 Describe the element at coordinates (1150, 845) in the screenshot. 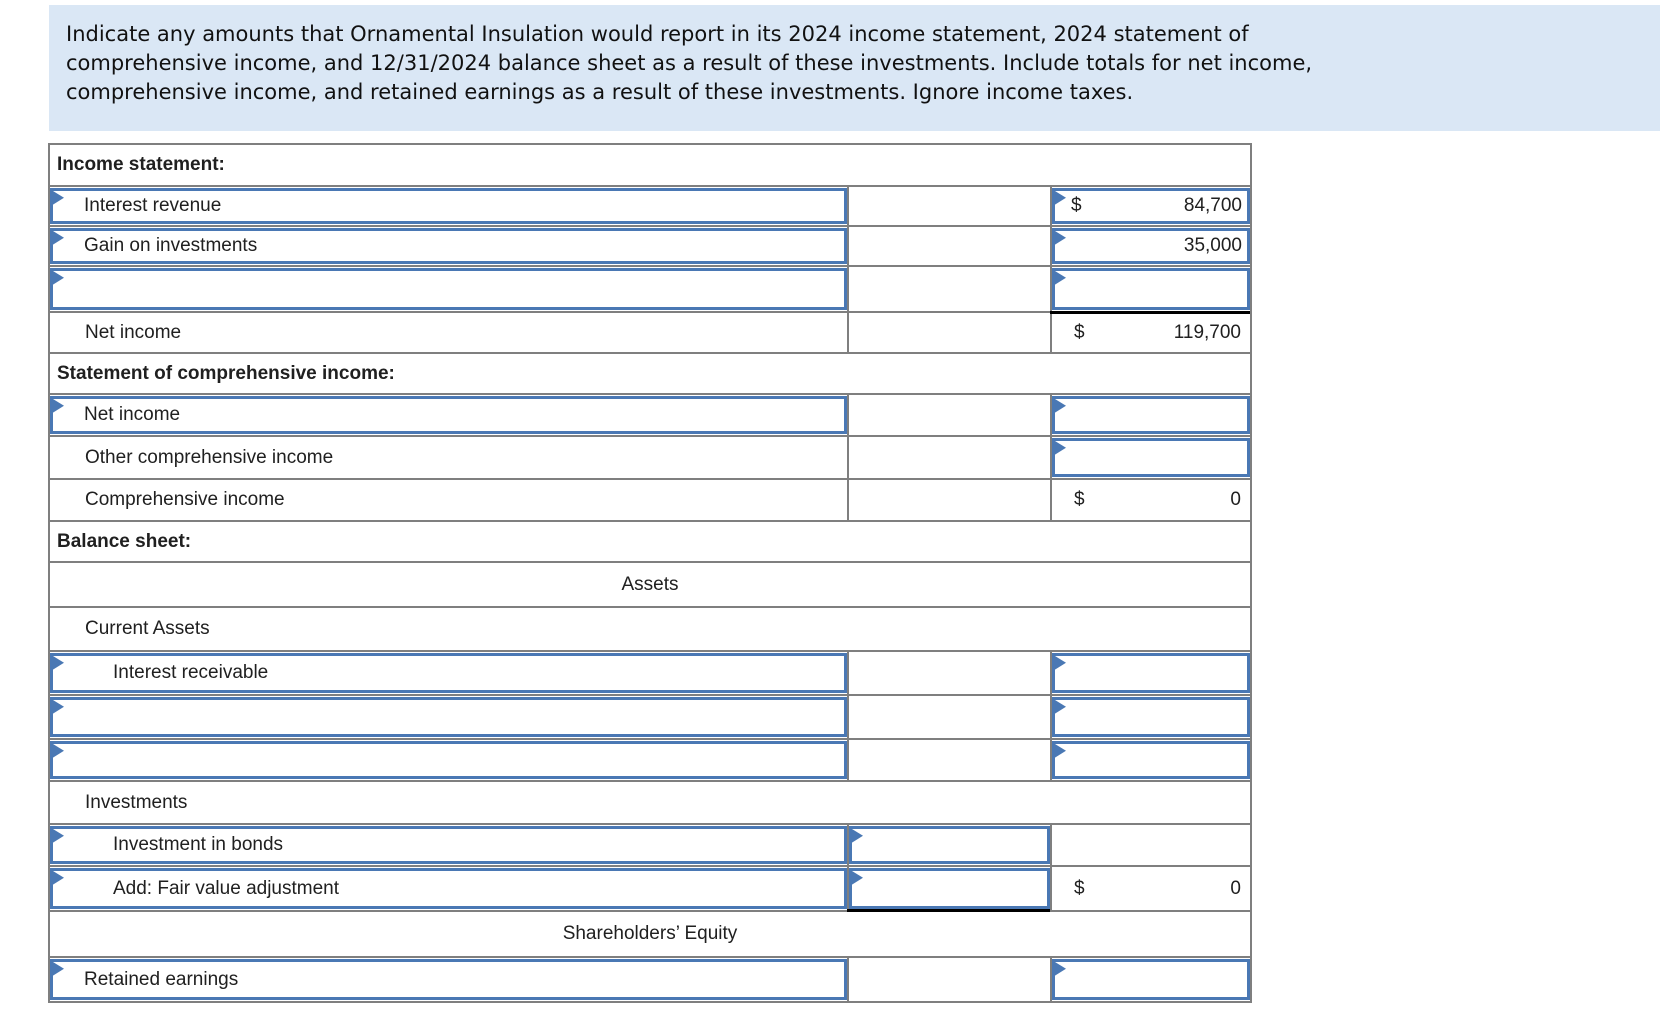

I see `empty-cell` at that location.